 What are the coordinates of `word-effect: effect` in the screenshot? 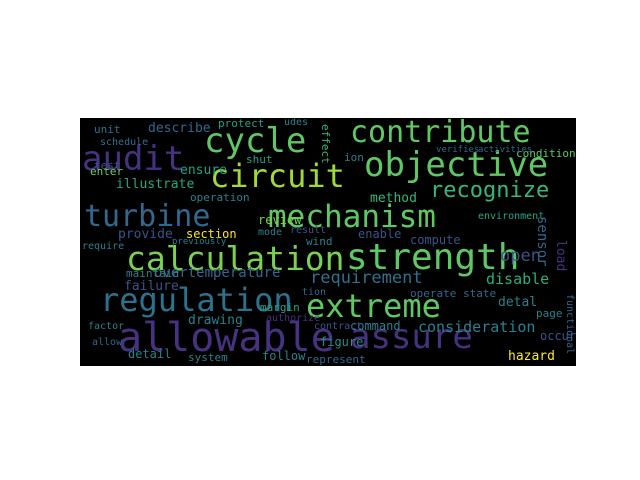 It's located at (325, 144).